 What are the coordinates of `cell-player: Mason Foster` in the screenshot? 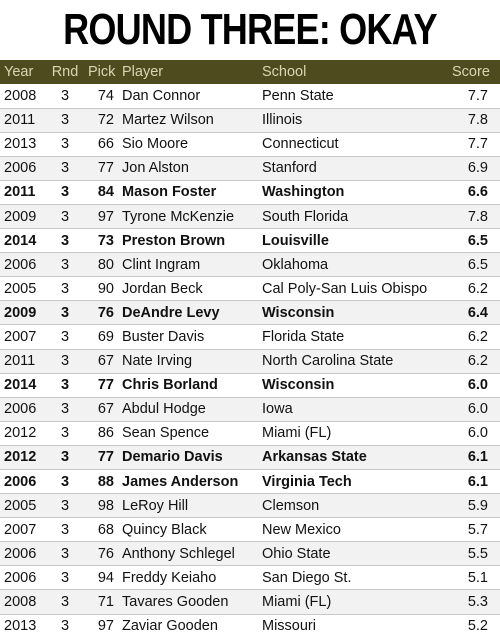 It's located at (169, 192).